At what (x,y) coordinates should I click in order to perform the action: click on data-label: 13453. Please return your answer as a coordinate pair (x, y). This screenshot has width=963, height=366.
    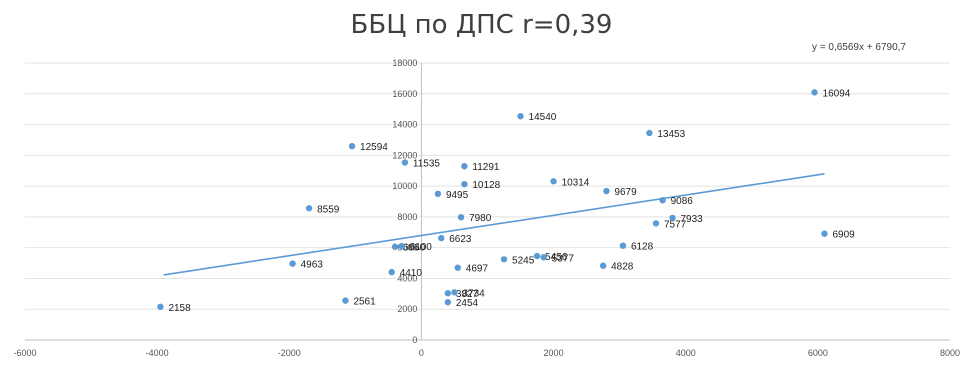
    Looking at the image, I should click on (671, 134).